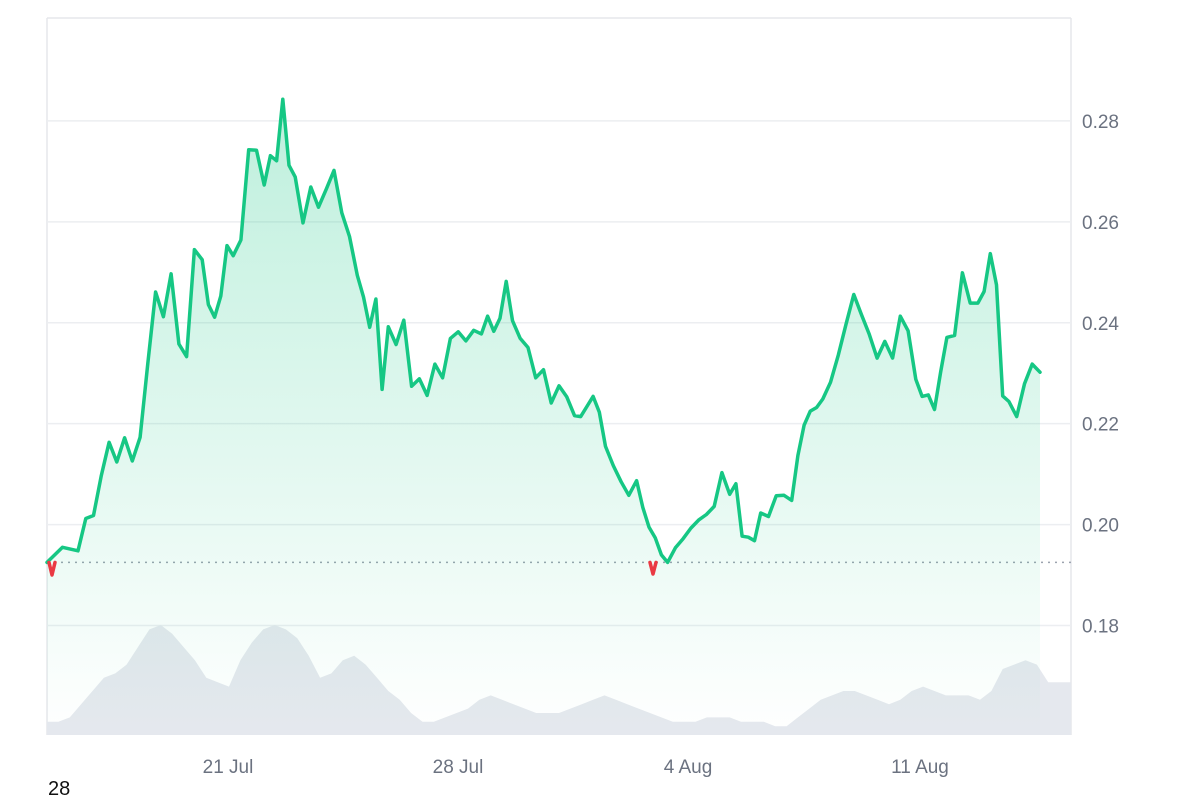 Image resolution: width=1200 pixels, height=801 pixels. Describe the element at coordinates (1100, 627) in the screenshot. I see `y-tick-label: 0.18` at that location.